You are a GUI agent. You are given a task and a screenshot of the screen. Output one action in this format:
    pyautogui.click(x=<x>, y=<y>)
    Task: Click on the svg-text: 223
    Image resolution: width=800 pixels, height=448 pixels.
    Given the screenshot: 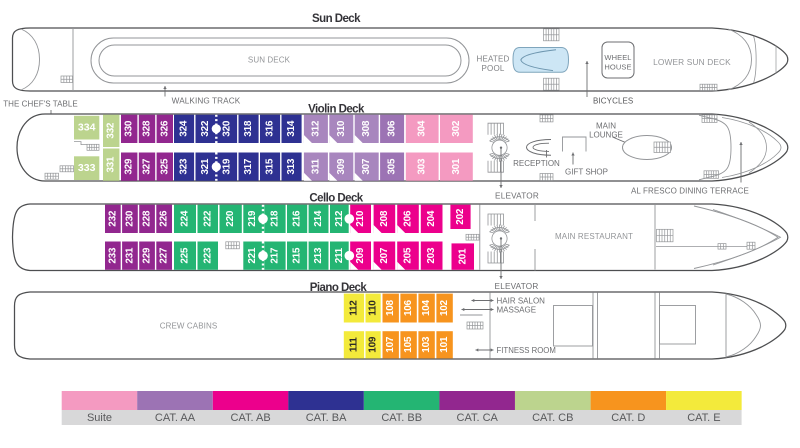 What is the action you would take?
    pyautogui.click(x=207, y=255)
    